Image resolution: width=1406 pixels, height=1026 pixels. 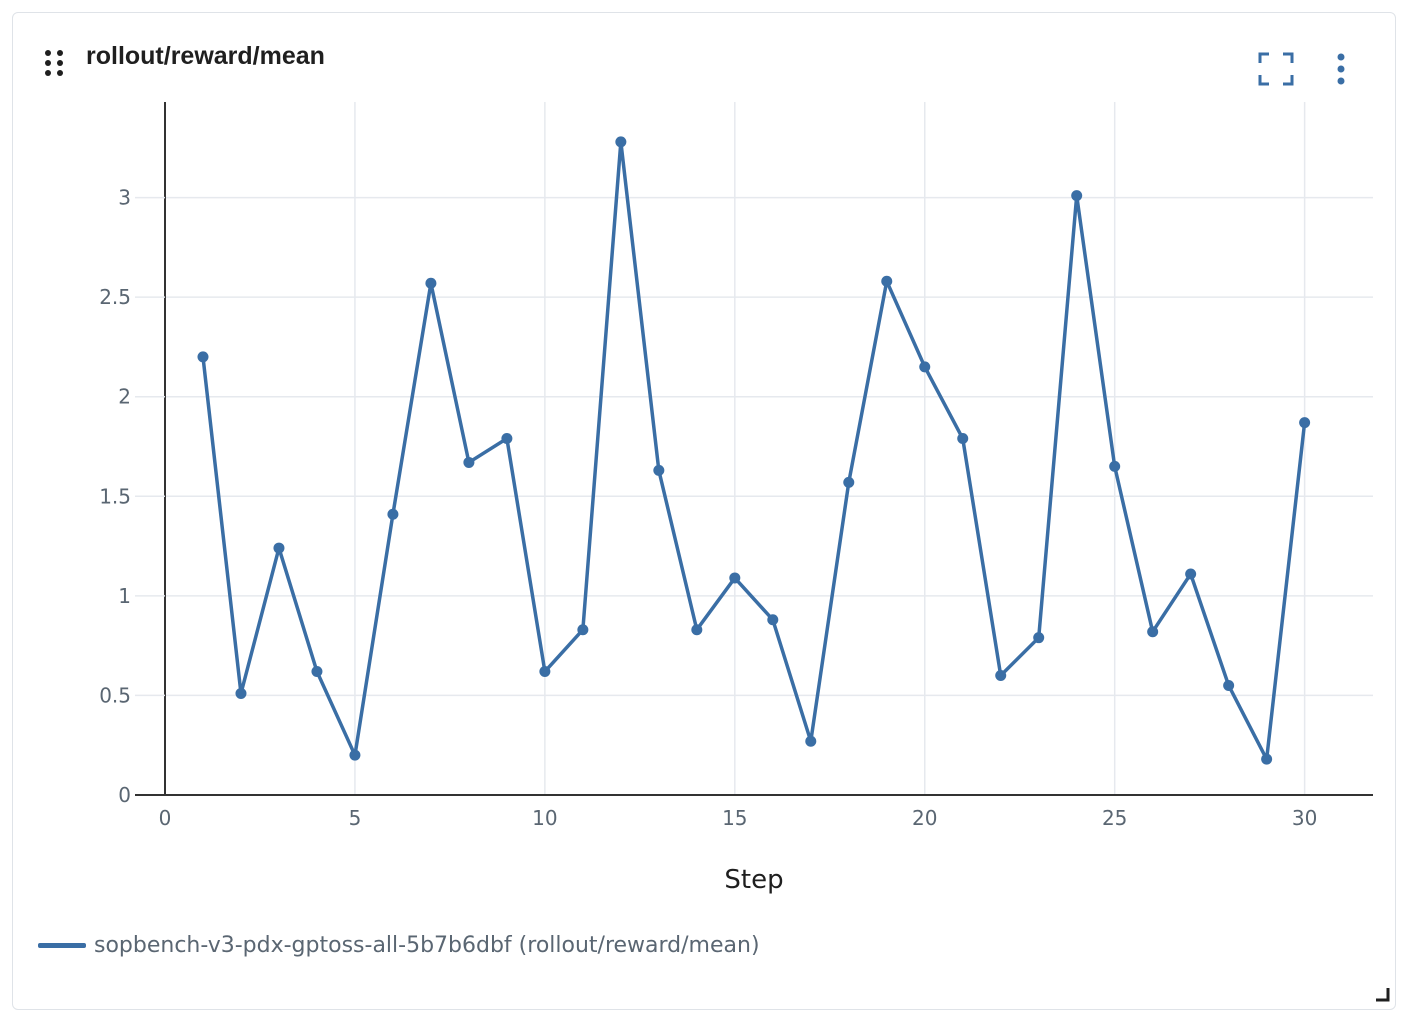 I want to click on fullscreen-icon, so click(x=1276, y=69).